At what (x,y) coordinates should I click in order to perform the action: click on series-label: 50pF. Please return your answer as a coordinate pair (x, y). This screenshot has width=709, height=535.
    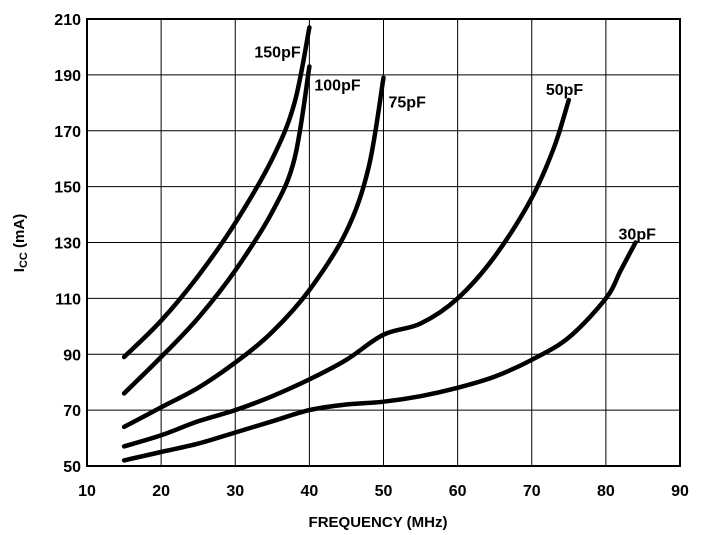
    Looking at the image, I should click on (565, 90).